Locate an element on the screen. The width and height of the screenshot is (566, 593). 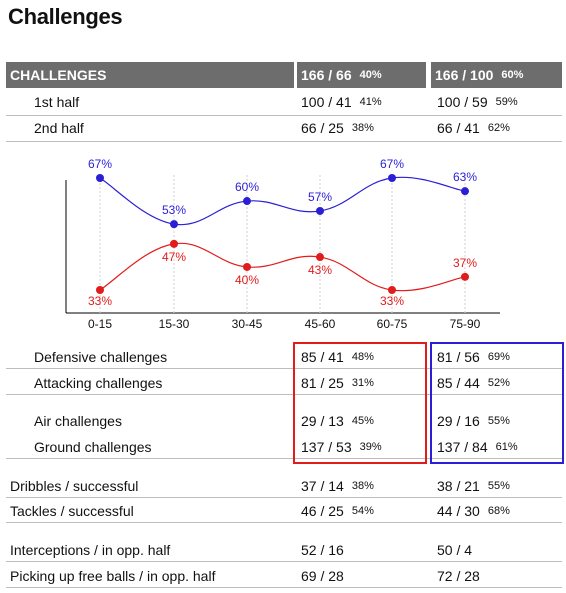
data-label: 53% is located at coordinates (174, 210).